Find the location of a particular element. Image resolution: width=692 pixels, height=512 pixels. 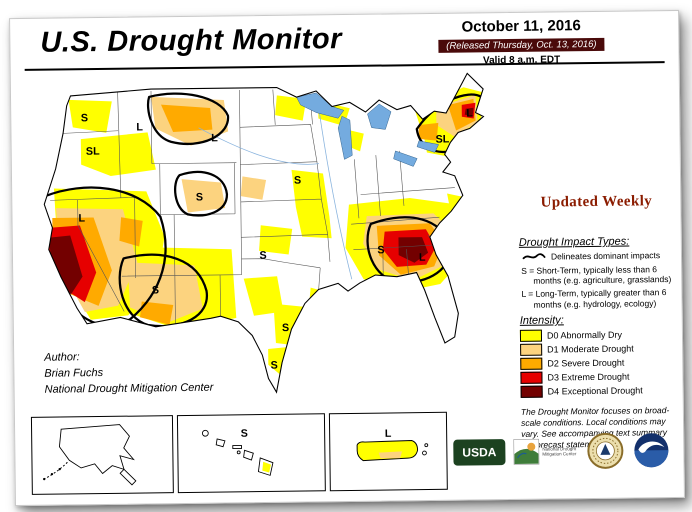

hawaii-map: S is located at coordinates (237, 452).